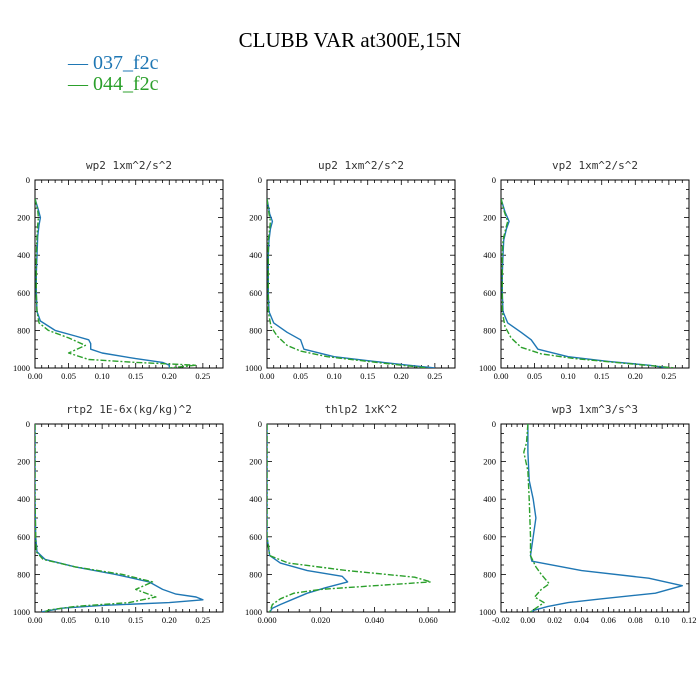  What do you see at coordinates (320, 620) in the screenshot?
I see `x-tick-label: 0.020` at bounding box center [320, 620].